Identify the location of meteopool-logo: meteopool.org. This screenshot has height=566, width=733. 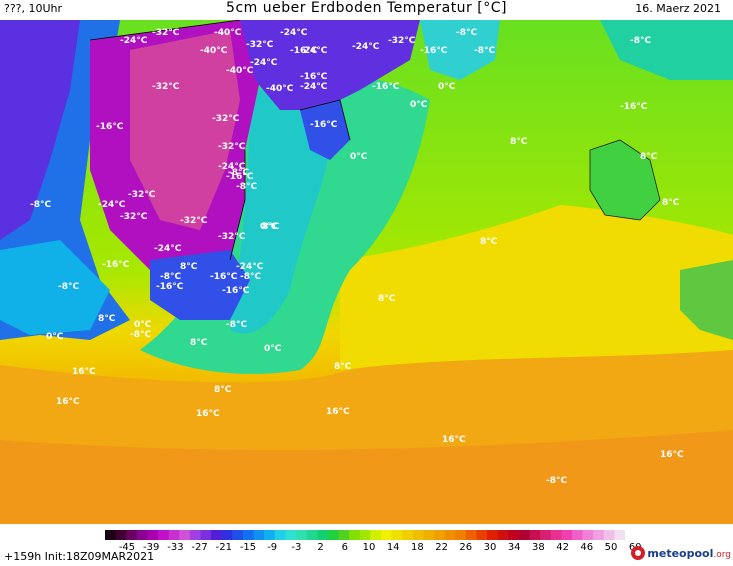
(681, 553).